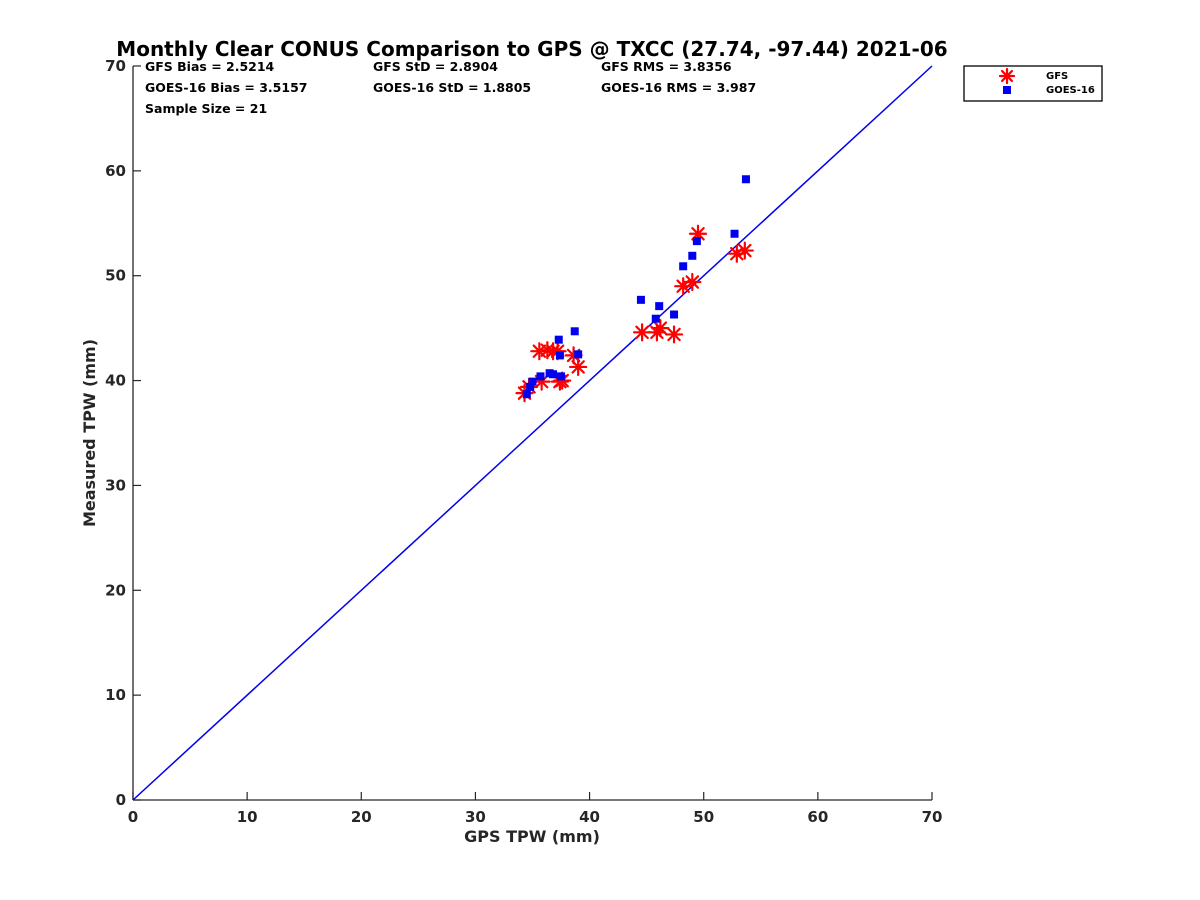  What do you see at coordinates (115, 695) in the screenshot?
I see `y-tick-label: 10` at bounding box center [115, 695].